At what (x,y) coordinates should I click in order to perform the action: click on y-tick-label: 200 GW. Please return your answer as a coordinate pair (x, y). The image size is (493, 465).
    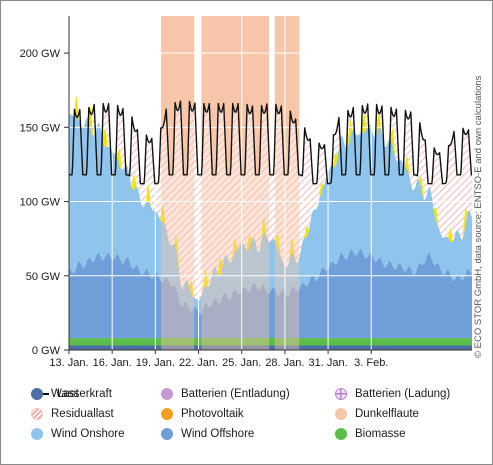
    Looking at the image, I should click on (40, 54).